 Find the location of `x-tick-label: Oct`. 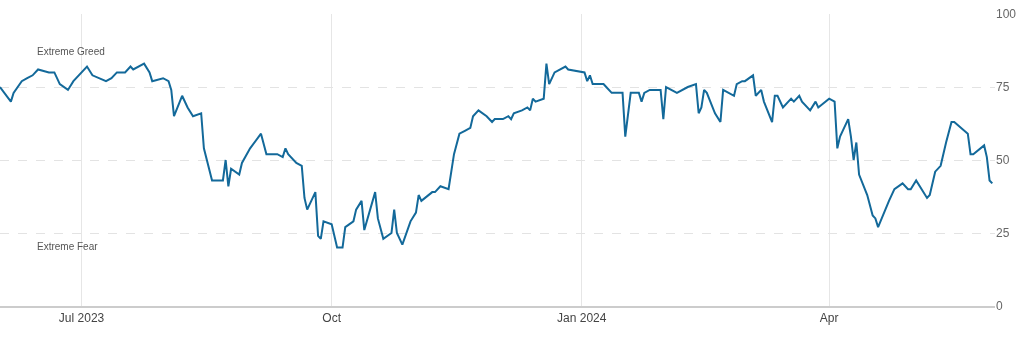

x-tick-label: Oct is located at coordinates (332, 318).